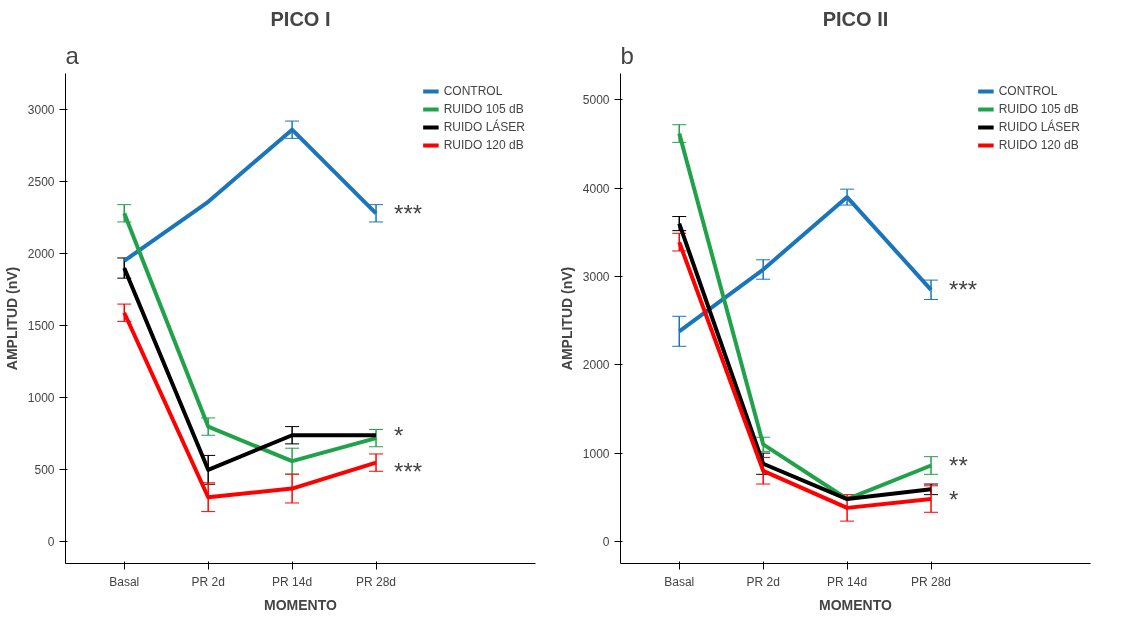 The image size is (1128, 625). Describe the element at coordinates (627, 55) in the screenshot. I see `text: b` at that location.